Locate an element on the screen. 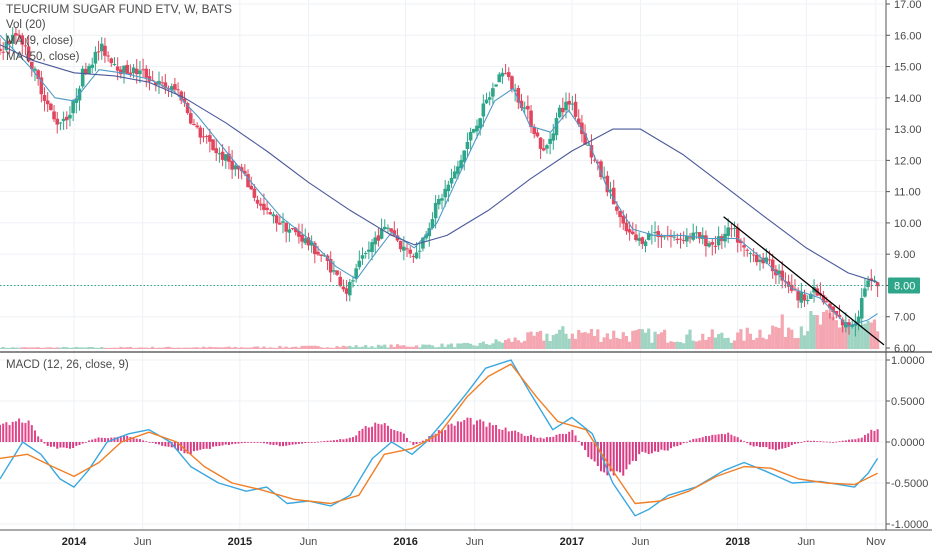 This screenshot has height=555, width=932. macd-title: MACD (12, 26, close, 9) is located at coordinates (67, 365).